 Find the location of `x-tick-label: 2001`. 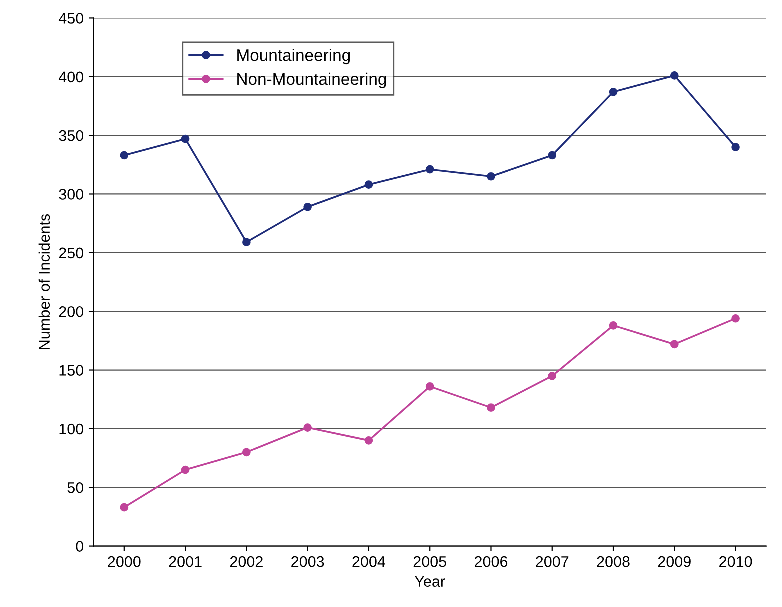

x-tick-label: 2001 is located at coordinates (185, 562).